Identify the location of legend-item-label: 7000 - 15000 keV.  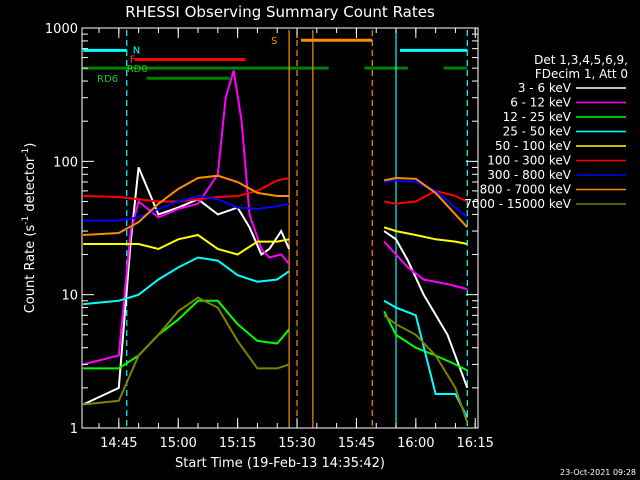
(517, 204).